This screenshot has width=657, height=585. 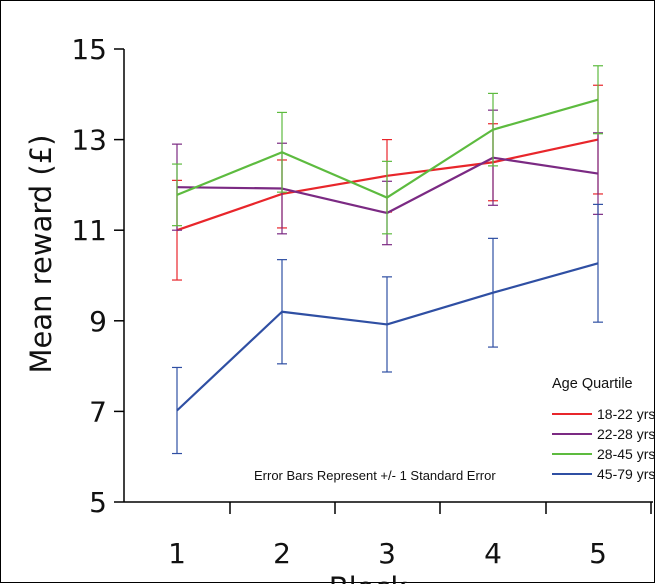 What do you see at coordinates (626, 434) in the screenshot?
I see `legend-label: 22-28 yrs` at bounding box center [626, 434].